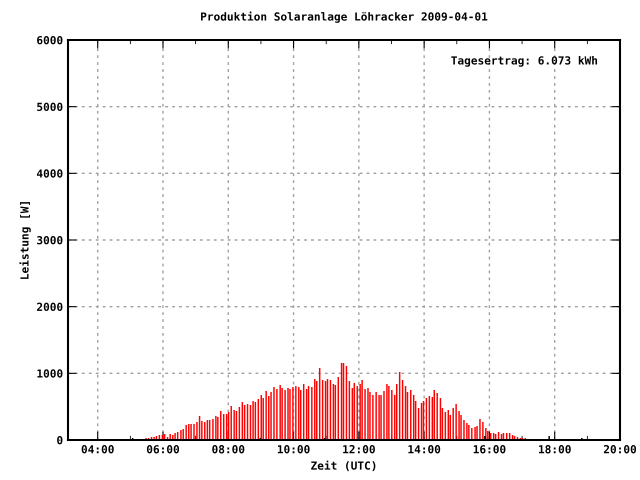 The image size is (640, 480). Describe the element at coordinates (555, 449) in the screenshot. I see `x-tick-label: 18:00` at that location.